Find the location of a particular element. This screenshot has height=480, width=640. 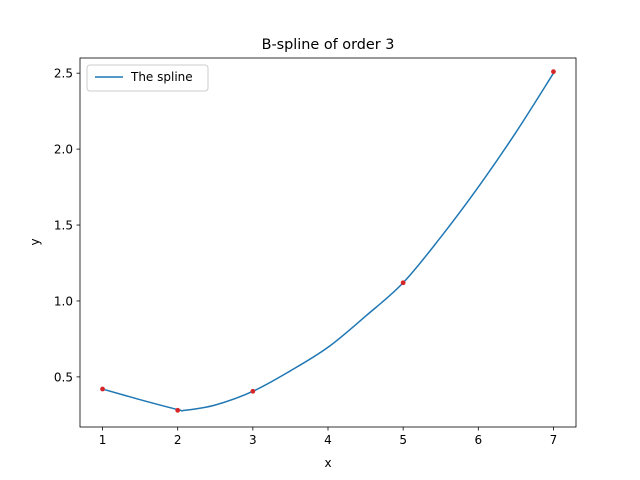

x-tick-label: 6 is located at coordinates (478, 440).